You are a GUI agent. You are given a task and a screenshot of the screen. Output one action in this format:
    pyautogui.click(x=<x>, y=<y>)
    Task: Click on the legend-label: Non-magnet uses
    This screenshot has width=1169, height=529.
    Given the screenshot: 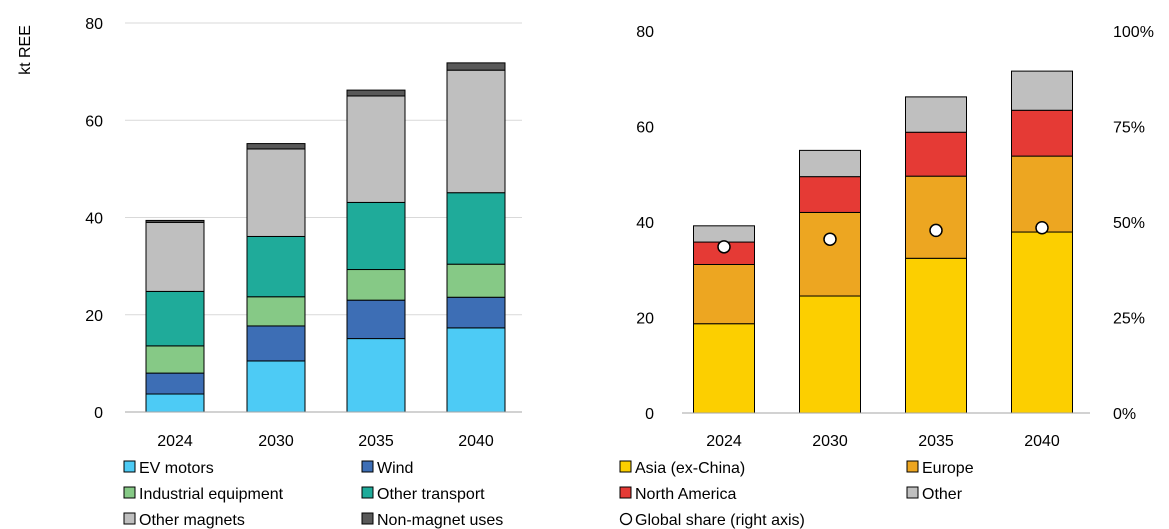 What is the action you would take?
    pyautogui.click(x=440, y=520)
    